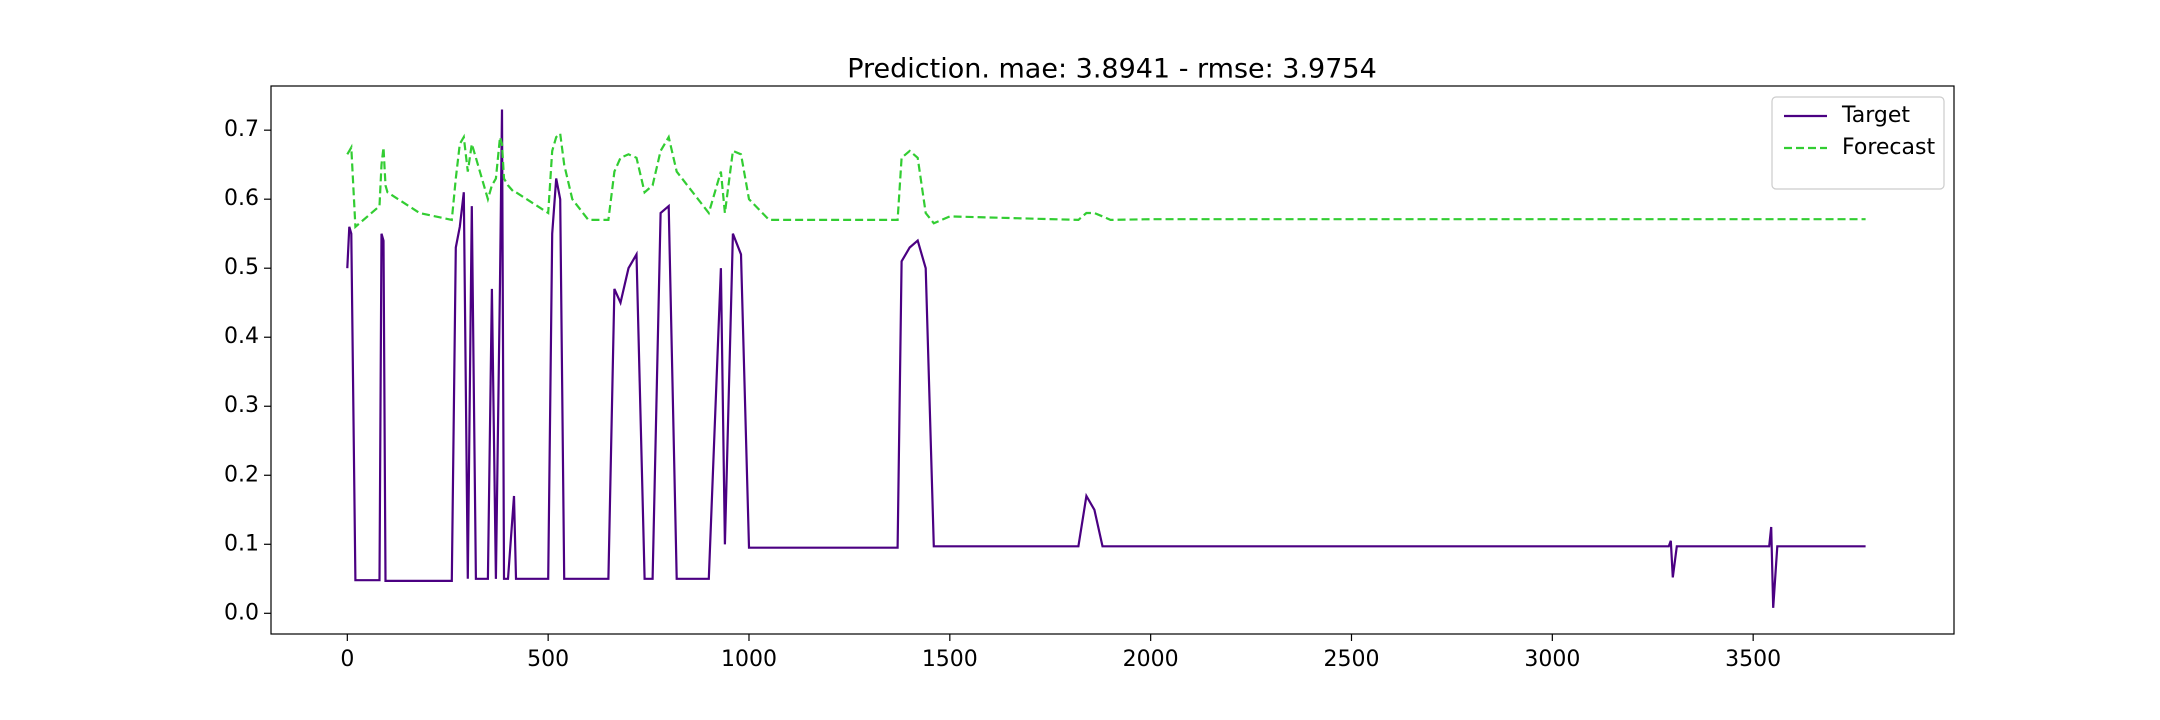 The height and width of the screenshot is (720, 2160). Describe the element at coordinates (1106, 180) in the screenshot. I see `series-line` at that location.